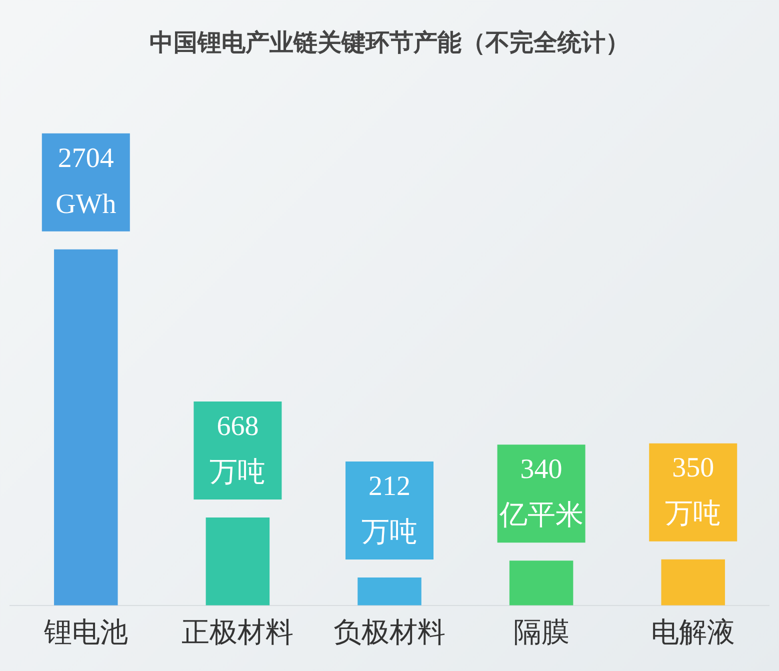  I want to click on x-tick-label: 电解液, so click(693, 631).